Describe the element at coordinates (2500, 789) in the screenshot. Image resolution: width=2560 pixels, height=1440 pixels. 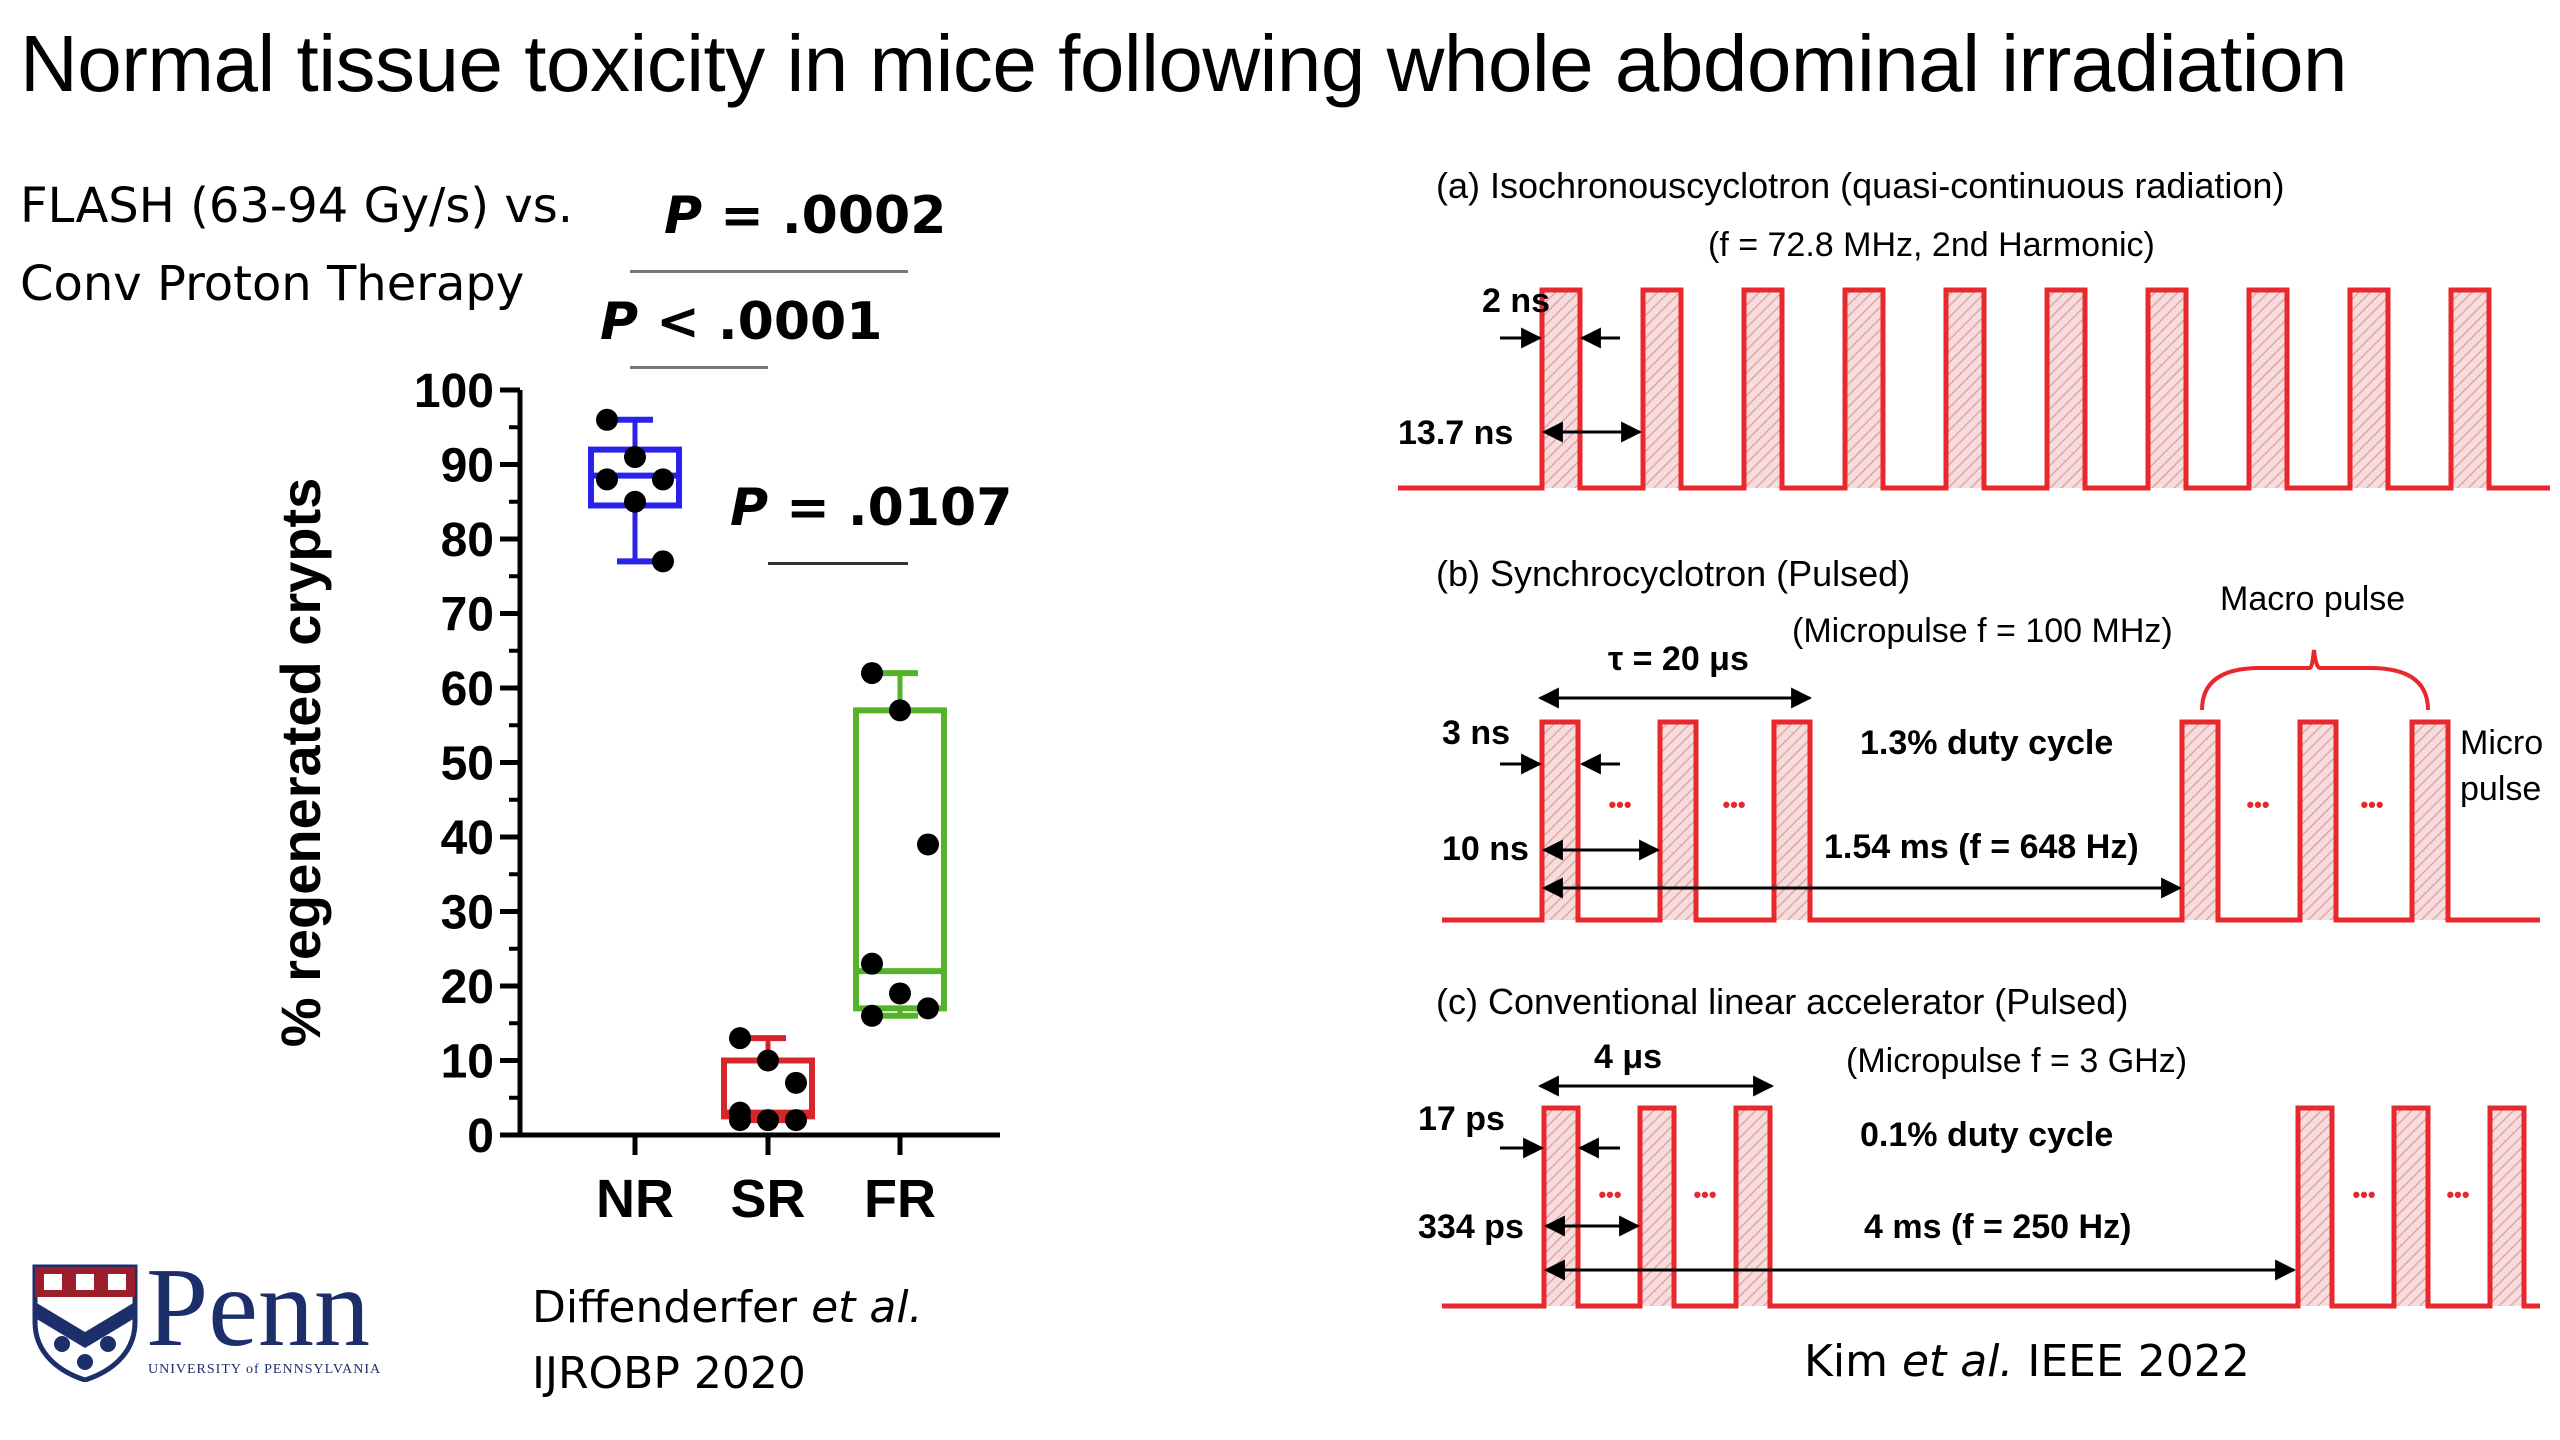
I see `micro-label-2: pulse` at that location.